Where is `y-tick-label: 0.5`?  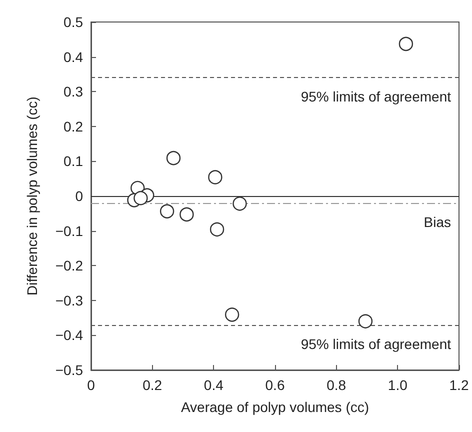
y-tick-label: 0.5 is located at coordinates (74, 22).